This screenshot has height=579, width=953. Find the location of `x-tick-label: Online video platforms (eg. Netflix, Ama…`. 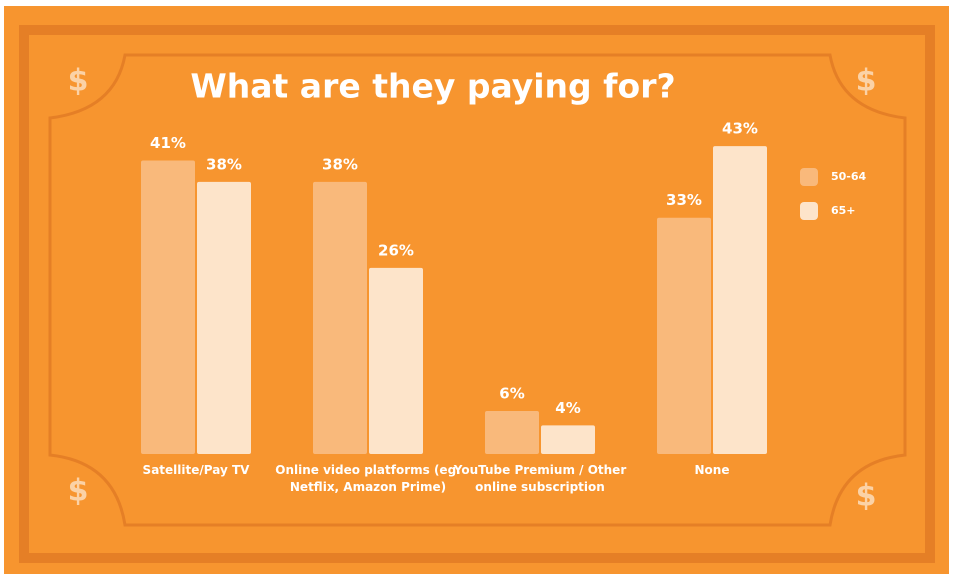

x-tick-label: Online video platforms (eg. Netflix, Ama… is located at coordinates (368, 478).